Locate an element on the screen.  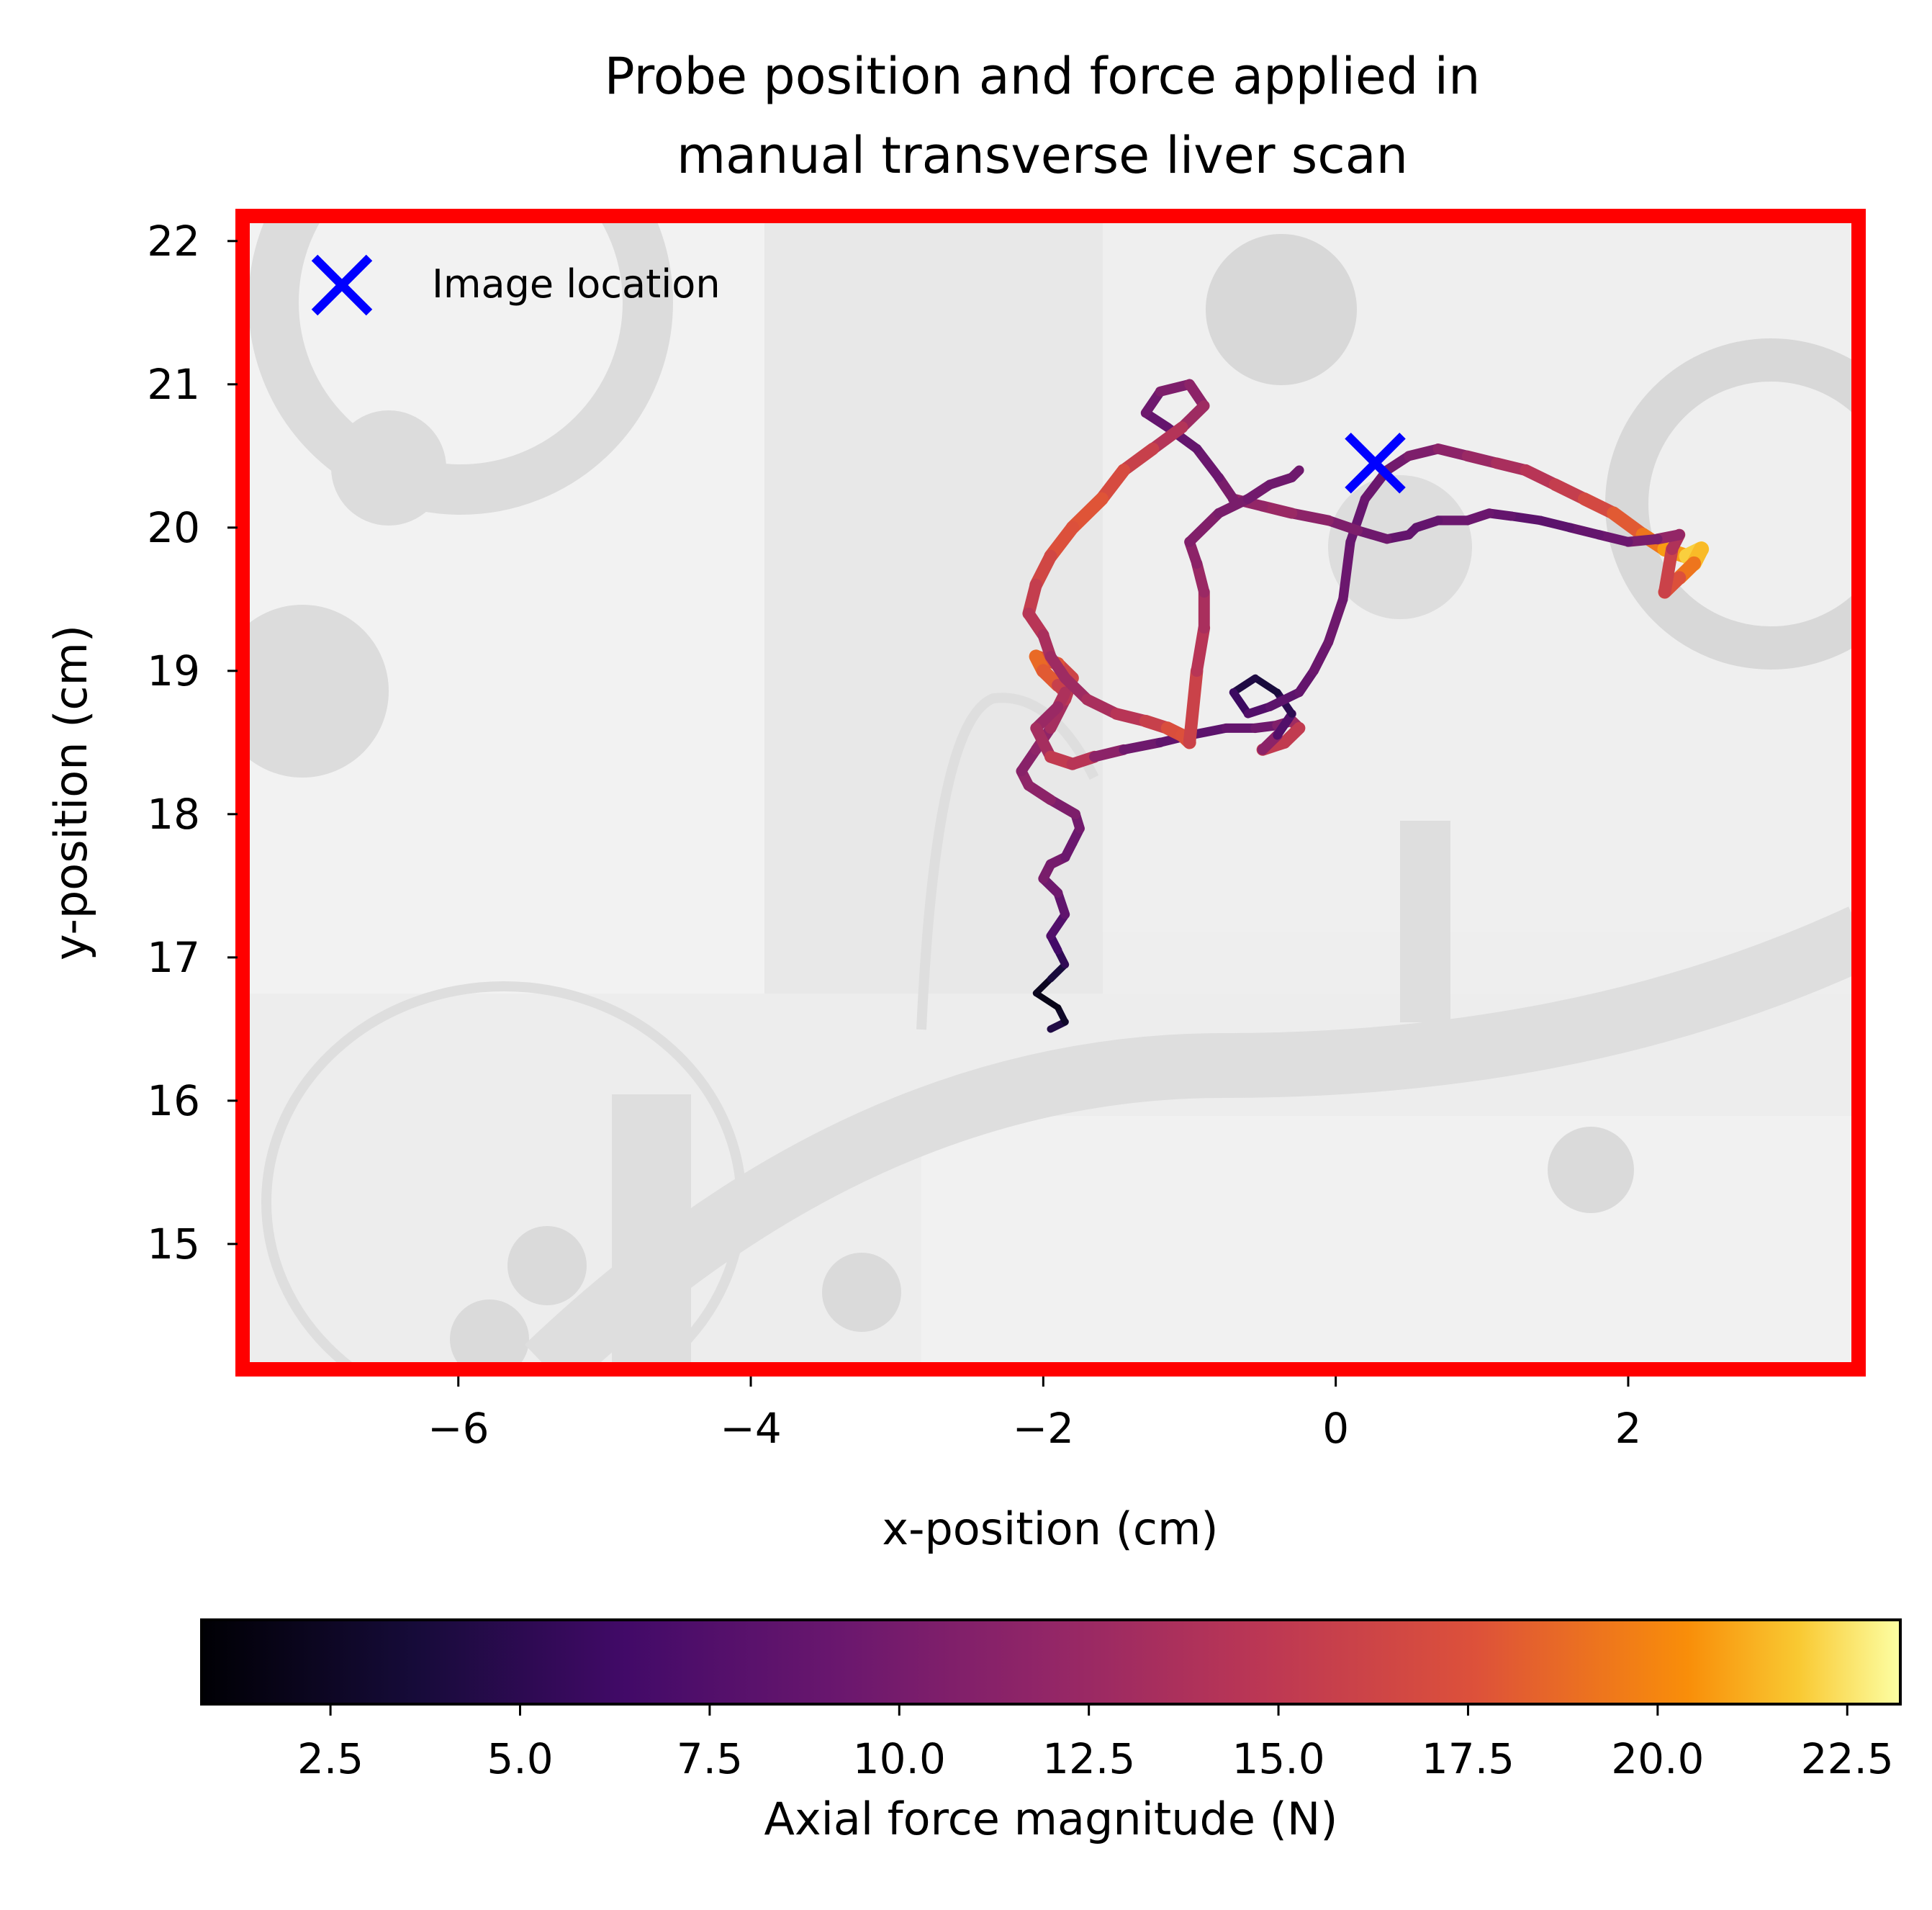
image-location-stroke is located at coordinates (1375, 464).